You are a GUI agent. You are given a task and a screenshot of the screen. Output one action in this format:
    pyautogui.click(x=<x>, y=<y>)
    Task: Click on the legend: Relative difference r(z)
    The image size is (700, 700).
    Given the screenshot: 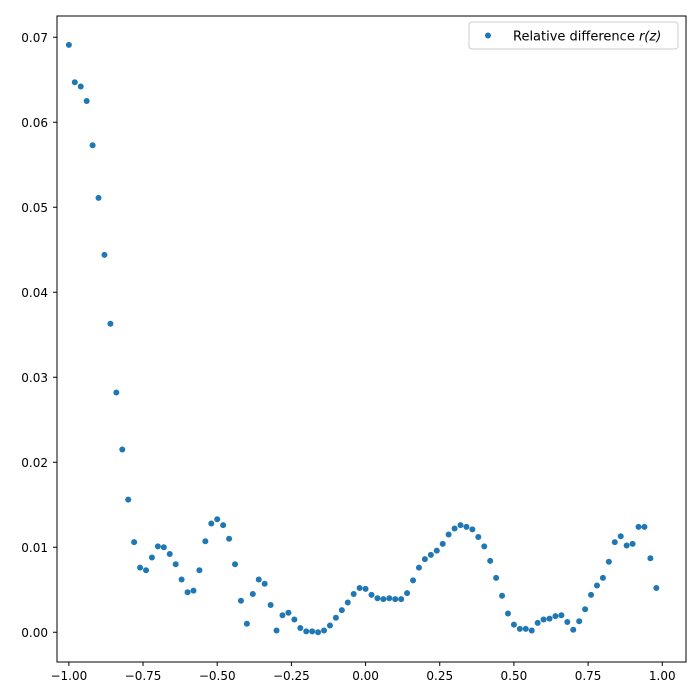 What is the action you would take?
    pyautogui.click(x=573, y=35)
    